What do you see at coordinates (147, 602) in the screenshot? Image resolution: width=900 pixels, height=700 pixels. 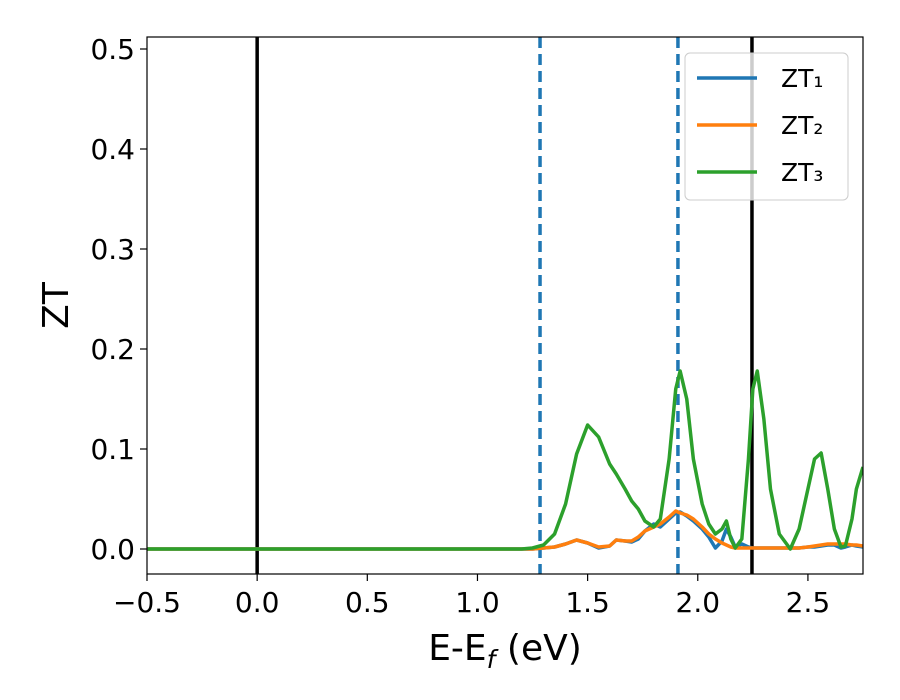 I see `x-tick-label: −0.5` at bounding box center [147, 602].